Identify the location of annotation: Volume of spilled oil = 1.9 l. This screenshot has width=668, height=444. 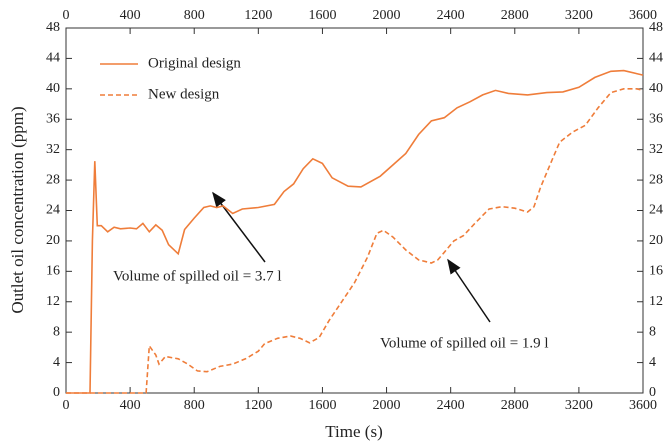
(464, 343).